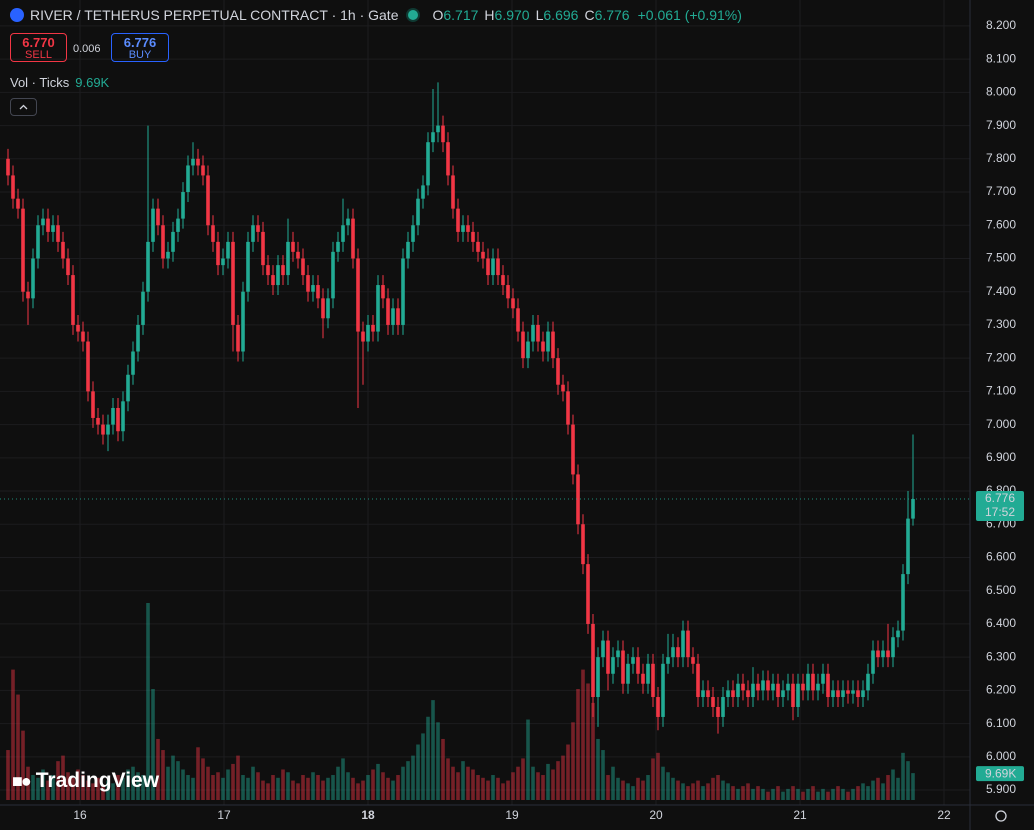 This screenshot has width=1034, height=830. Describe the element at coordinates (1001, 590) in the screenshot. I see `y-tick-label: 6.500` at that location.